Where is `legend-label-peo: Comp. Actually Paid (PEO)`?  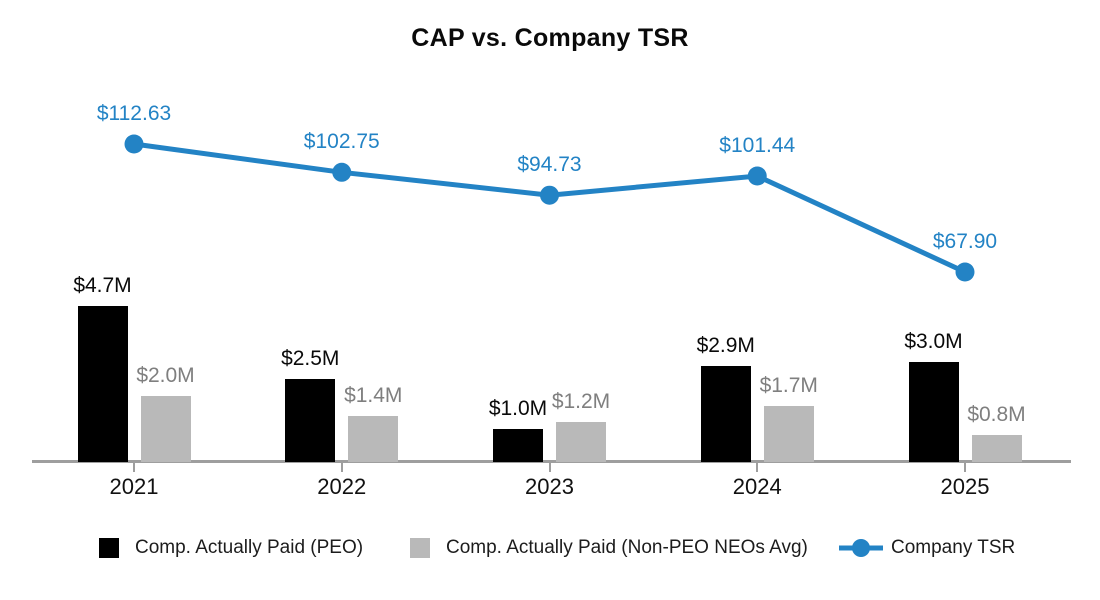 legend-label-peo: Comp. Actually Paid (PEO) is located at coordinates (249, 547).